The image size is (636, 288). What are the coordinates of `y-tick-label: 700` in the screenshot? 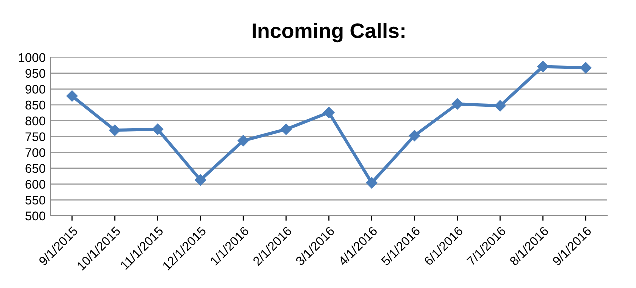 It's located at (36, 153).